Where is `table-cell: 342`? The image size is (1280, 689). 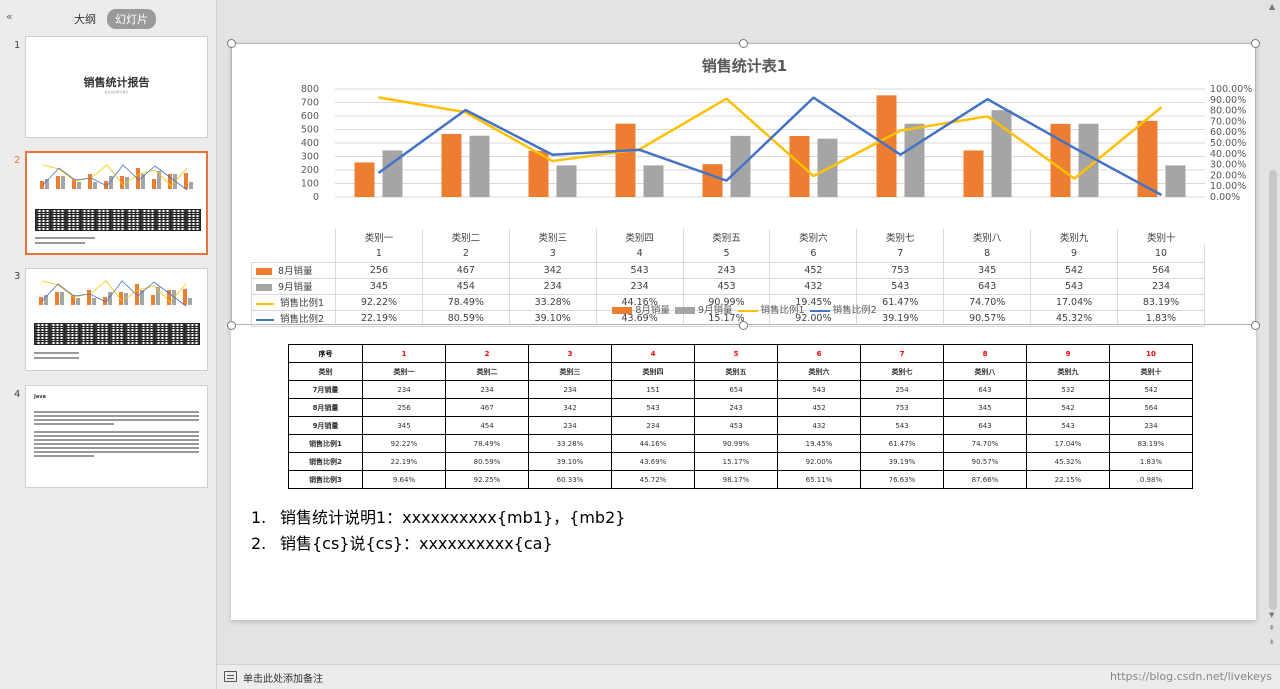
table-cell: 342 is located at coordinates (570, 407).